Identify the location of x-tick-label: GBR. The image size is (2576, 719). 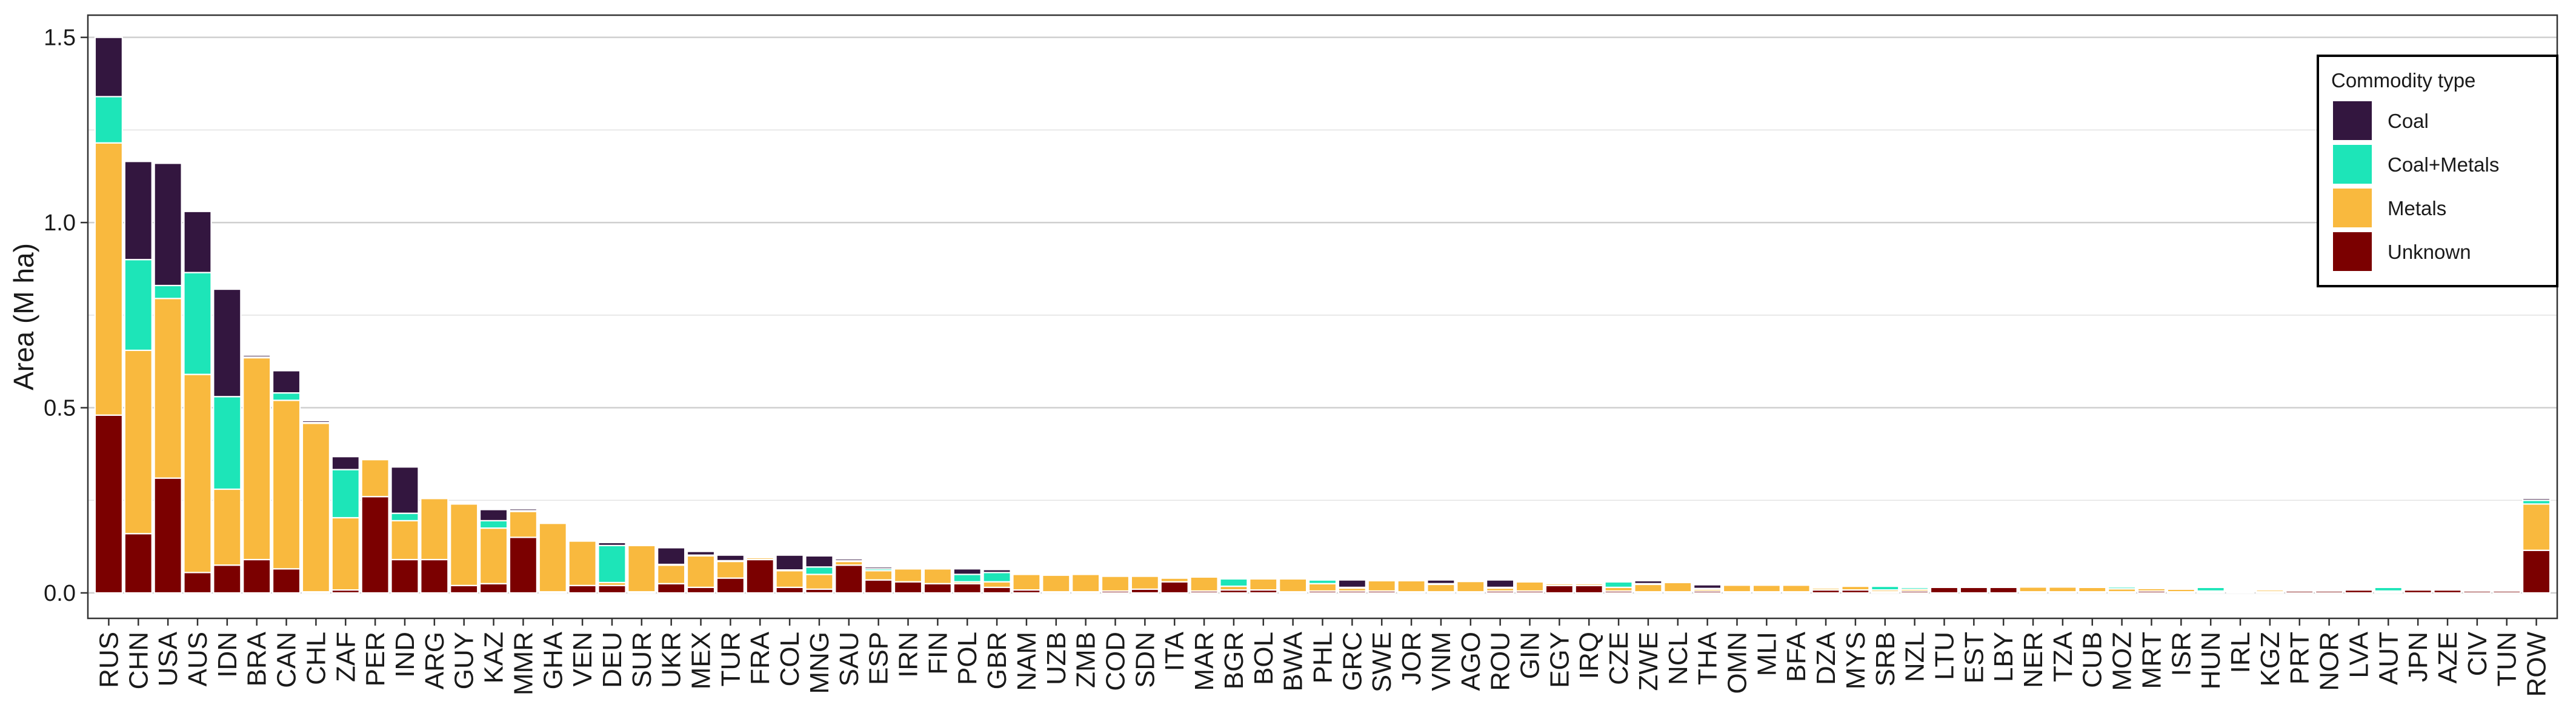
(997, 660).